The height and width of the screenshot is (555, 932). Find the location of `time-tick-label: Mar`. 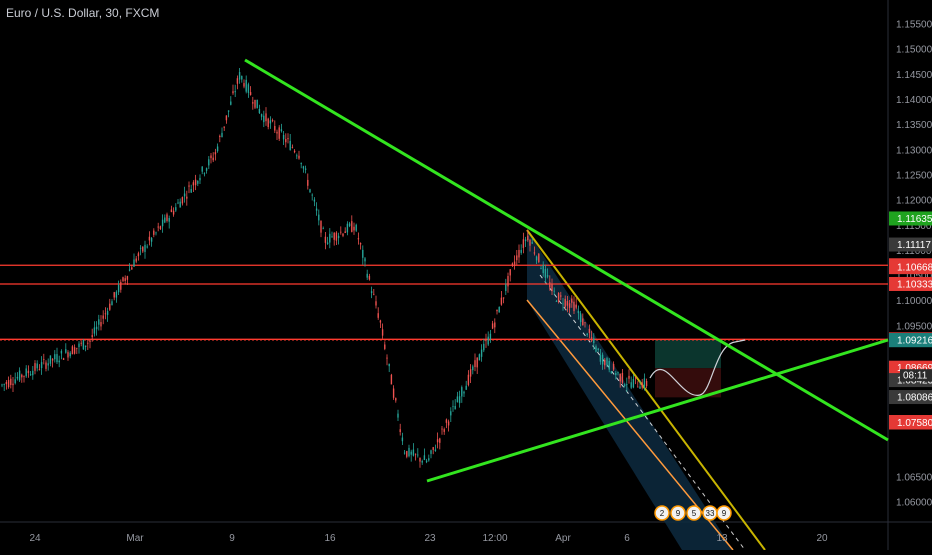

time-tick-label: Mar is located at coordinates (135, 538).